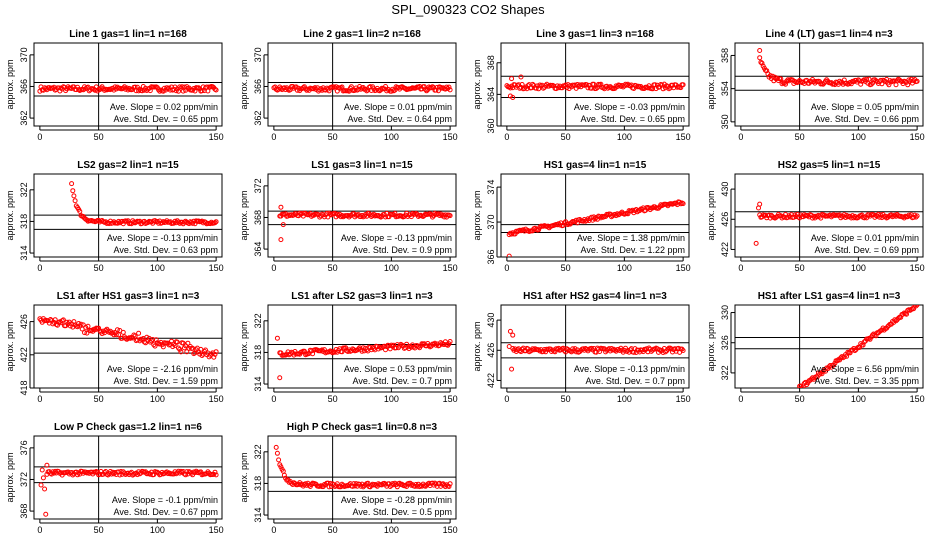 This screenshot has width=936, height=540. I want to click on std-dev-annotation: Ave. Std. Dev. = 0.63 ppm, so click(166, 250).